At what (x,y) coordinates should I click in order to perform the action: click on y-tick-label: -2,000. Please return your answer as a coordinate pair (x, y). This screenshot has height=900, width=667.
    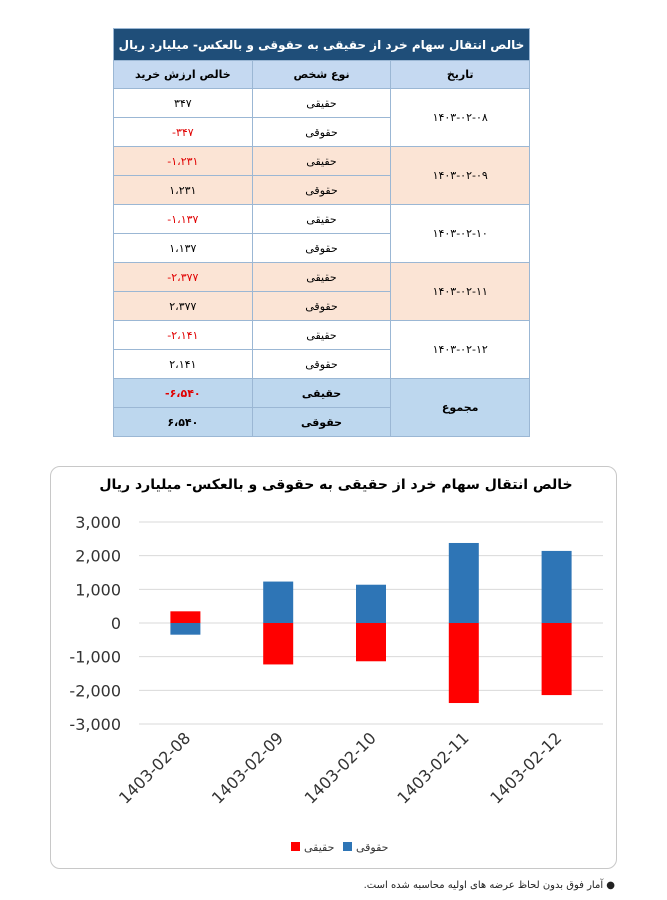
    Looking at the image, I should click on (95, 690).